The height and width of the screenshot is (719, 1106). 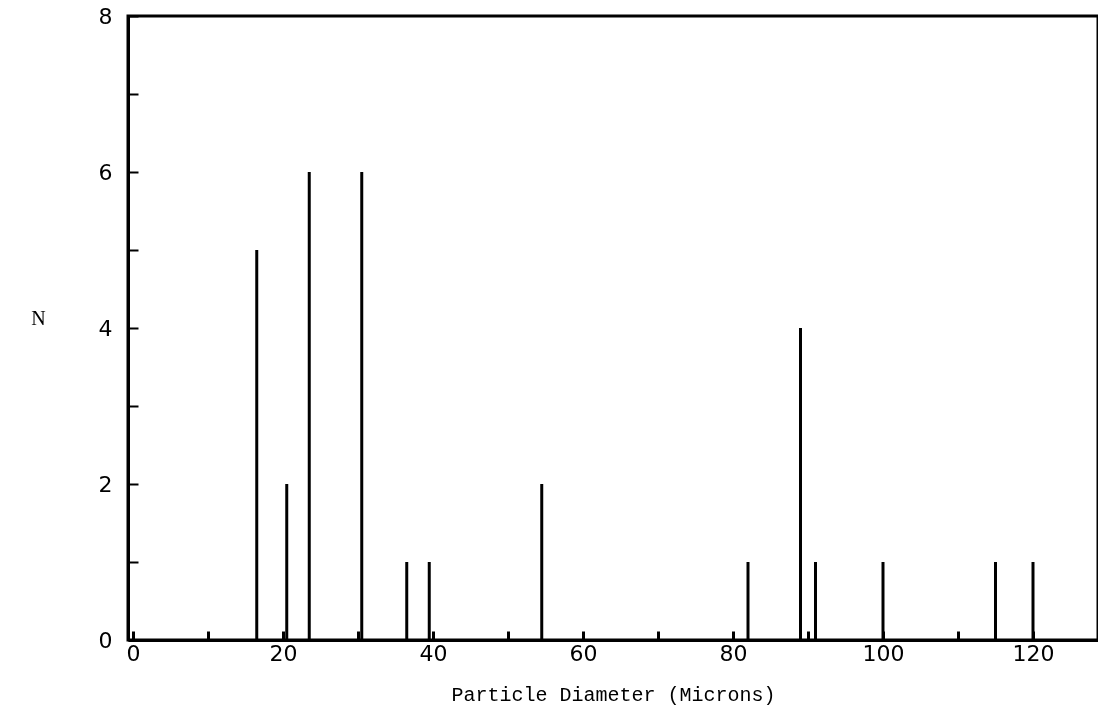 I want to click on x-tick-label: 40, so click(x=433, y=653).